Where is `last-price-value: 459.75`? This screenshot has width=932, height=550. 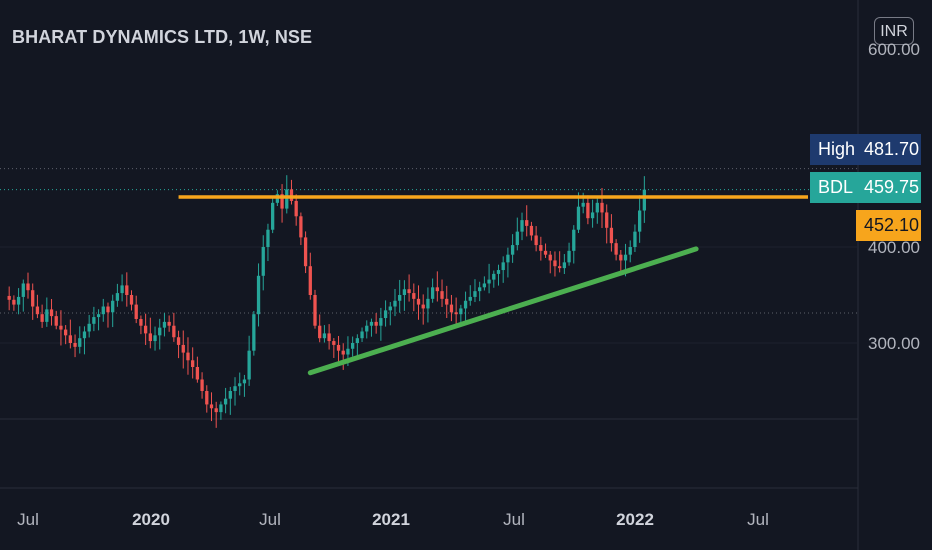 last-price-value: 459.75 is located at coordinates (888, 187).